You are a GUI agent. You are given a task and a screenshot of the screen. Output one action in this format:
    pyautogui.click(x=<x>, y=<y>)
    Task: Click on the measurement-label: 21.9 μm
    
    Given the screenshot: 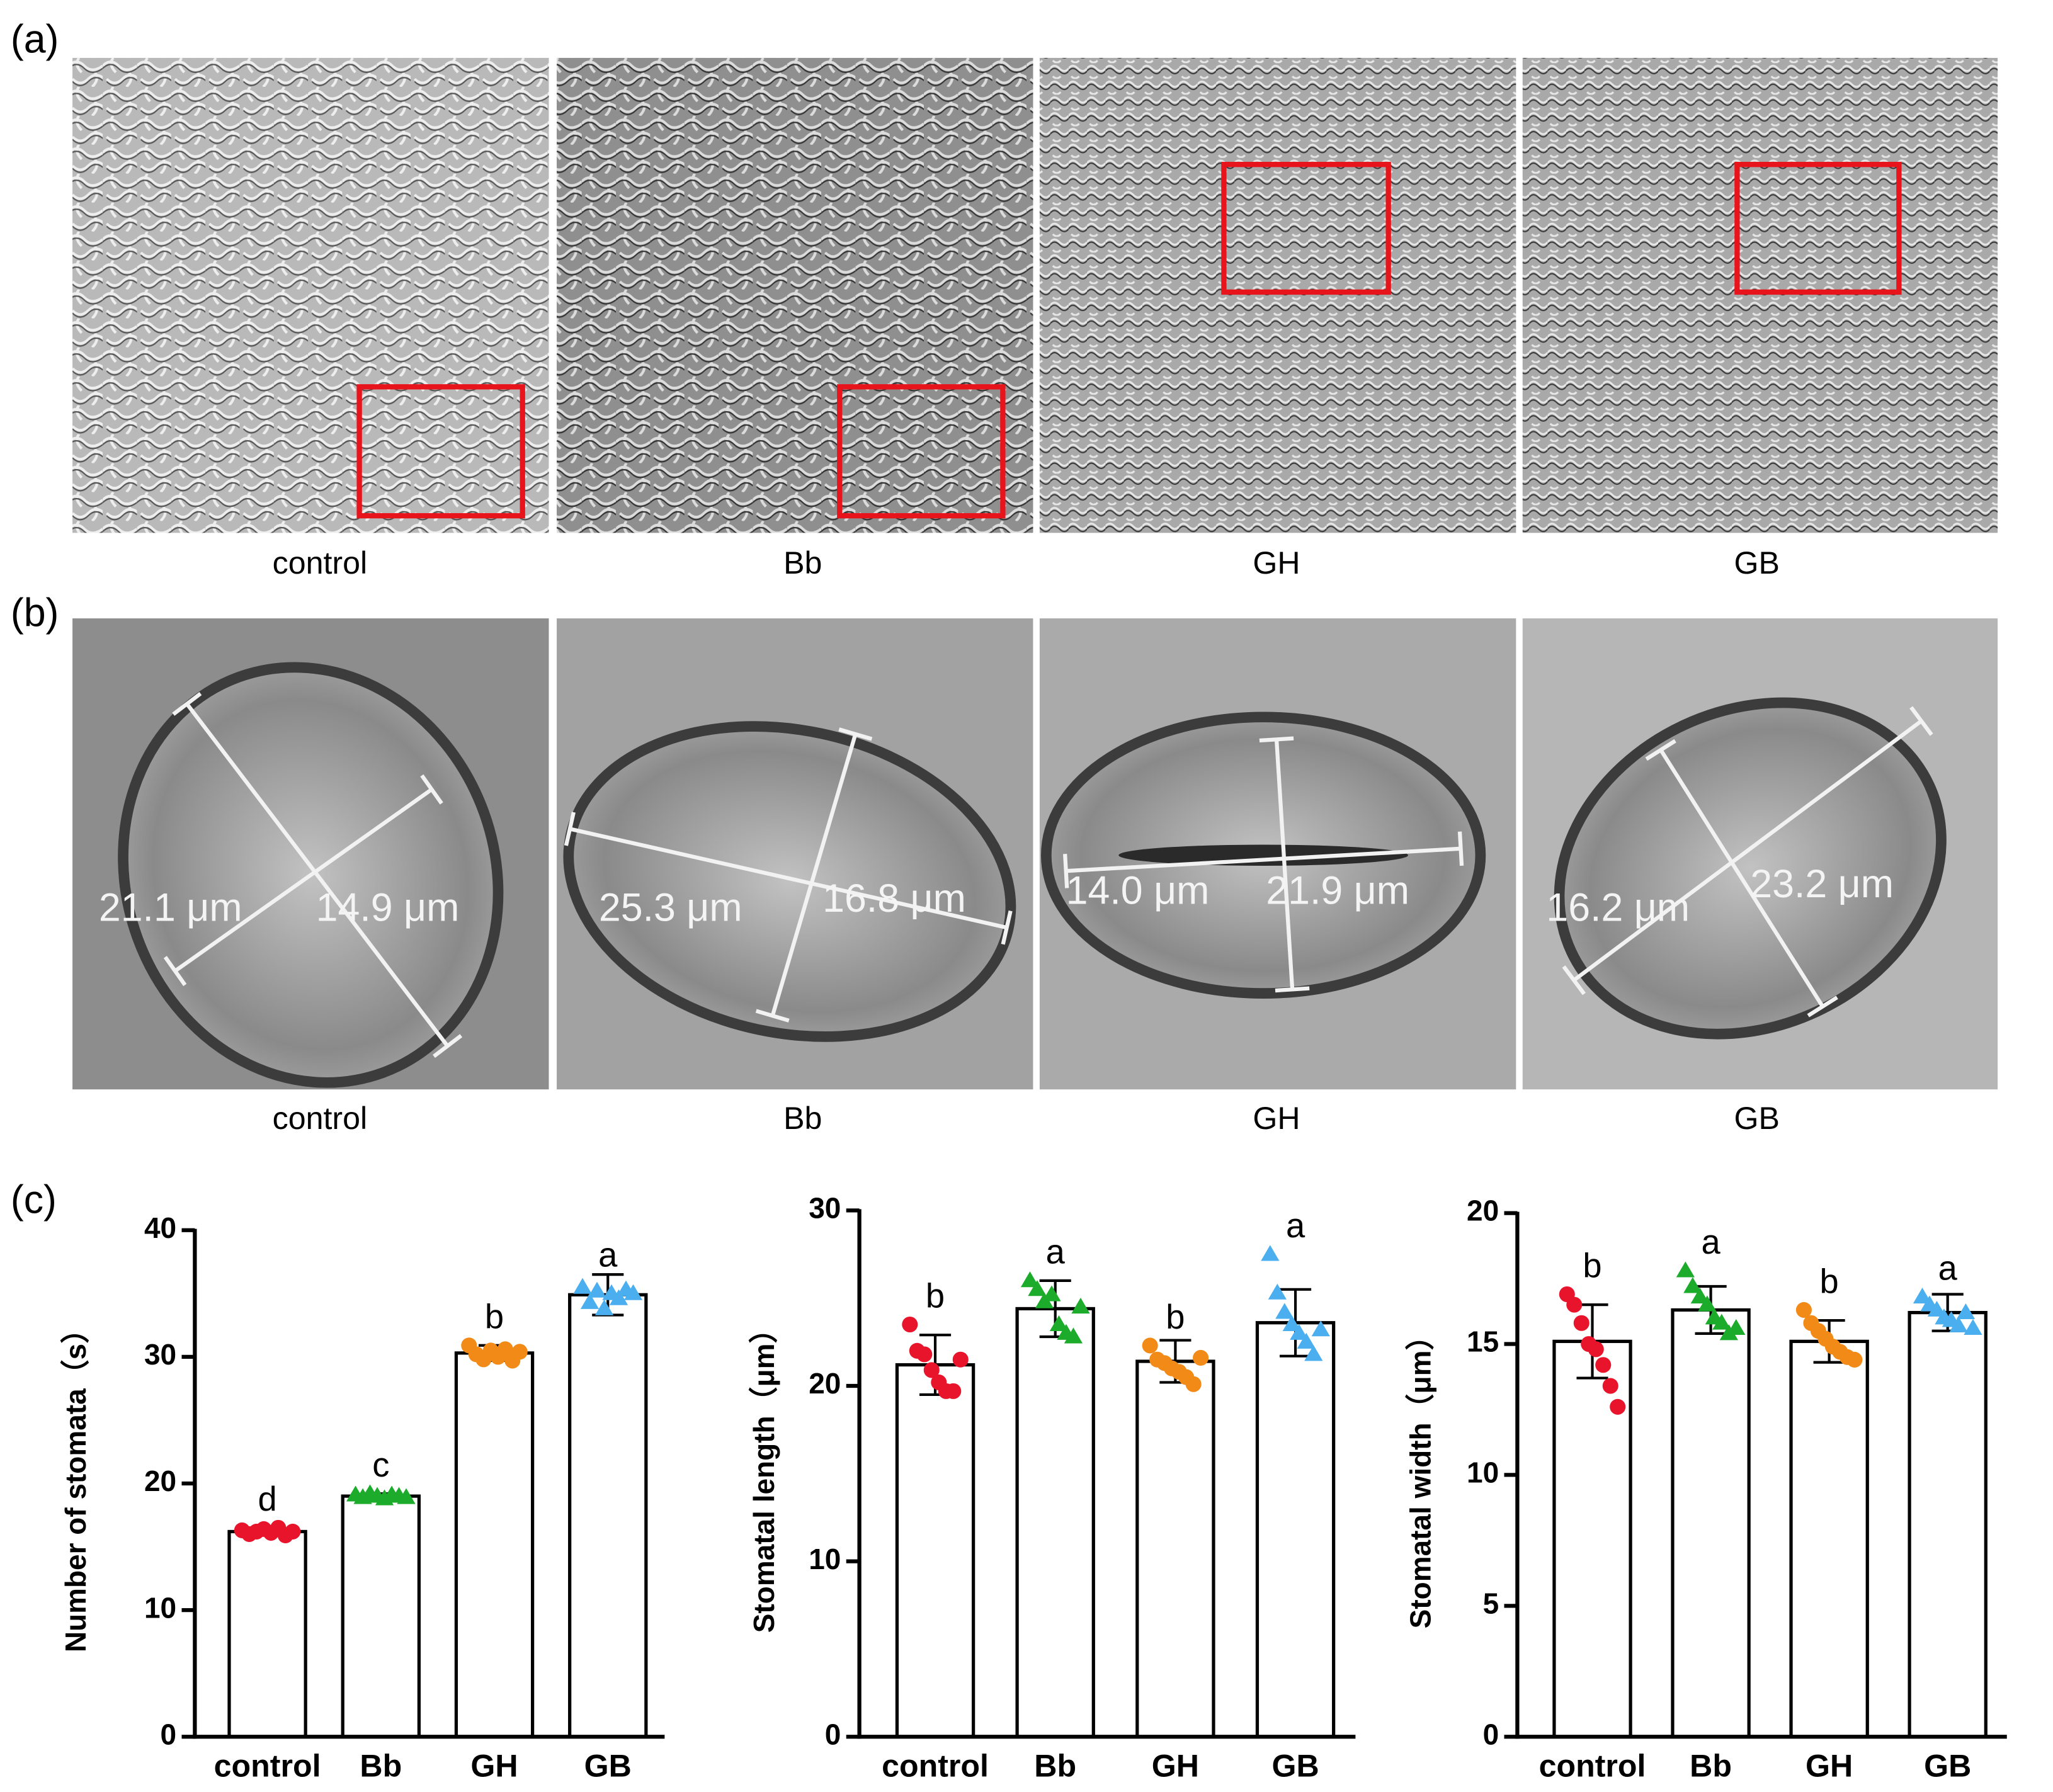 What is the action you would take?
    pyautogui.click(x=1337, y=891)
    